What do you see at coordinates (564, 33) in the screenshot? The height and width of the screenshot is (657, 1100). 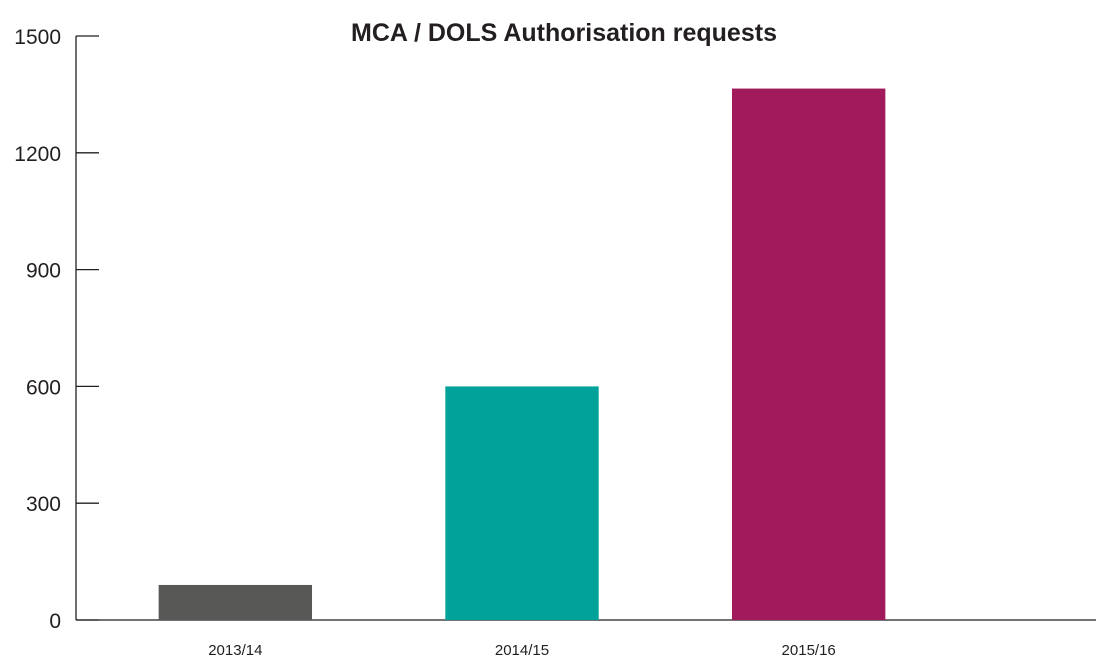 I see `chart-title: MCA / DOLS Authorisation requests` at bounding box center [564, 33].